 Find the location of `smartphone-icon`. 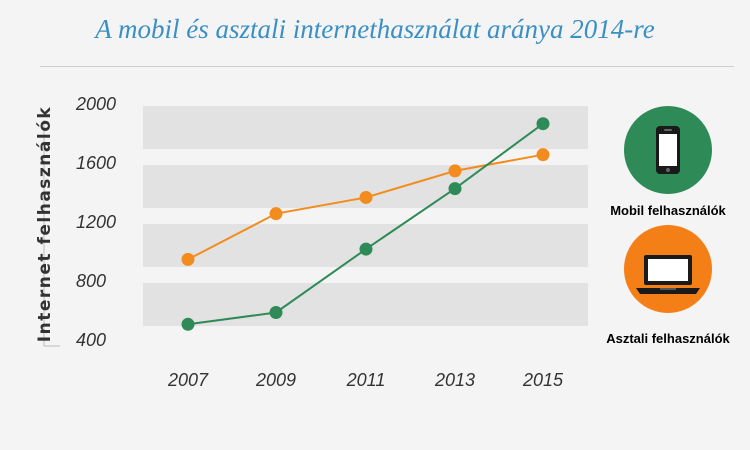

smartphone-icon is located at coordinates (668, 150).